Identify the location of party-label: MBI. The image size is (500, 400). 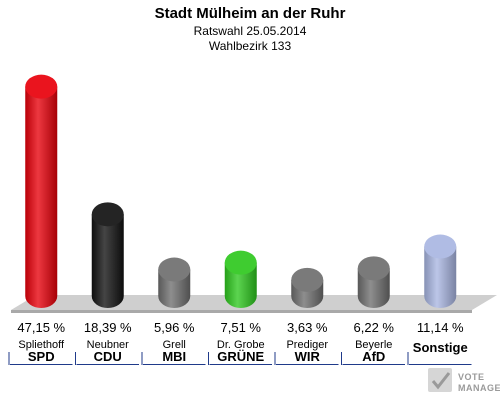
(174, 356).